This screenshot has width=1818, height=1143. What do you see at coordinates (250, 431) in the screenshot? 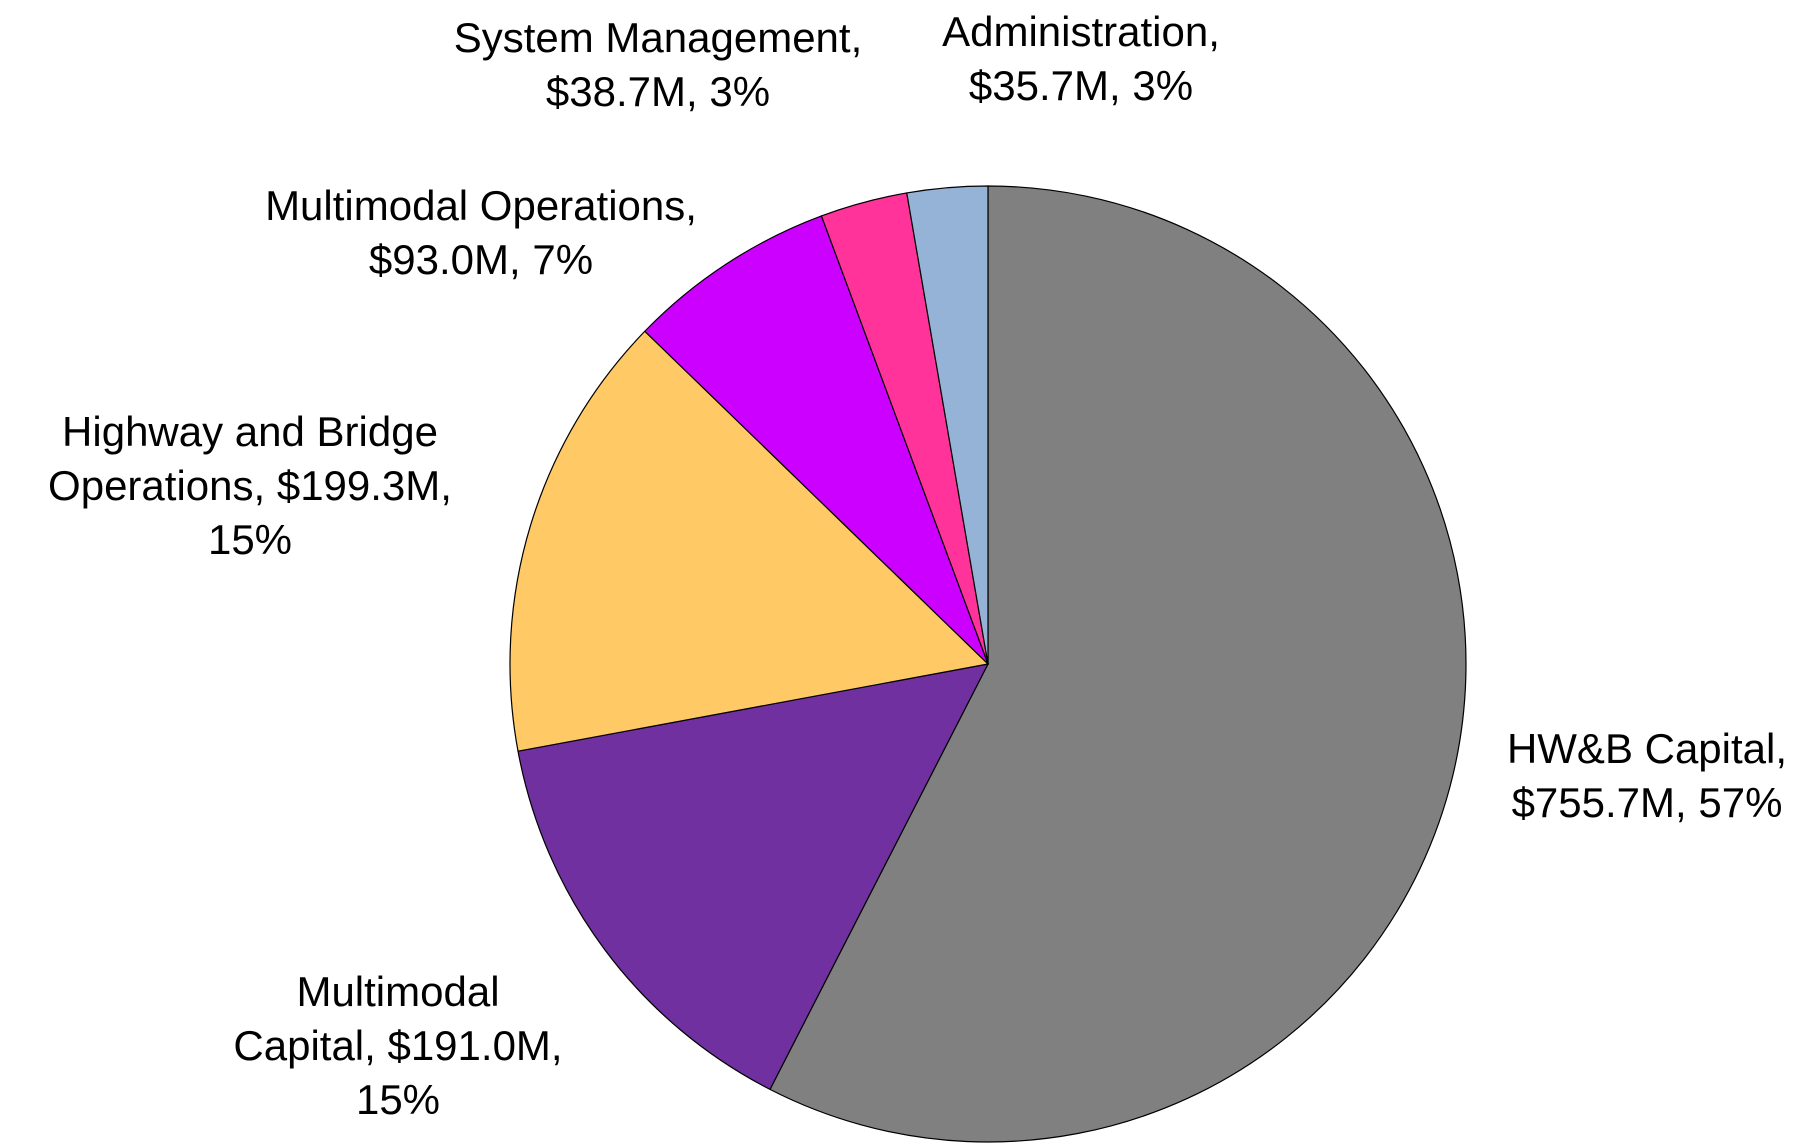
I see `slice-label: Highway and Bridge` at bounding box center [250, 431].